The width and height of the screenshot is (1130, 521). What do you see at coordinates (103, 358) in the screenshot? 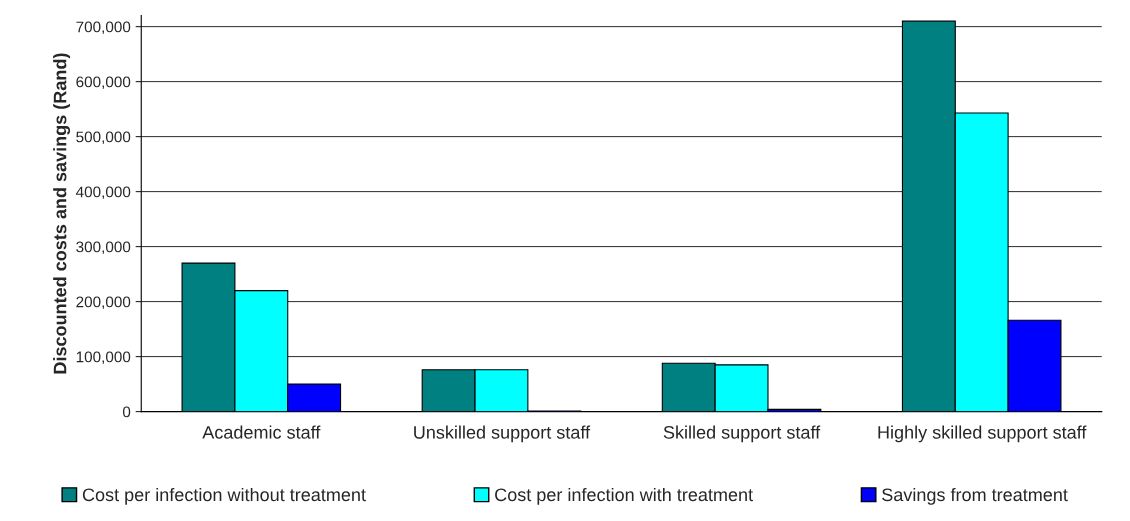
I see `y-tick-label: 100,000` at bounding box center [103, 358].